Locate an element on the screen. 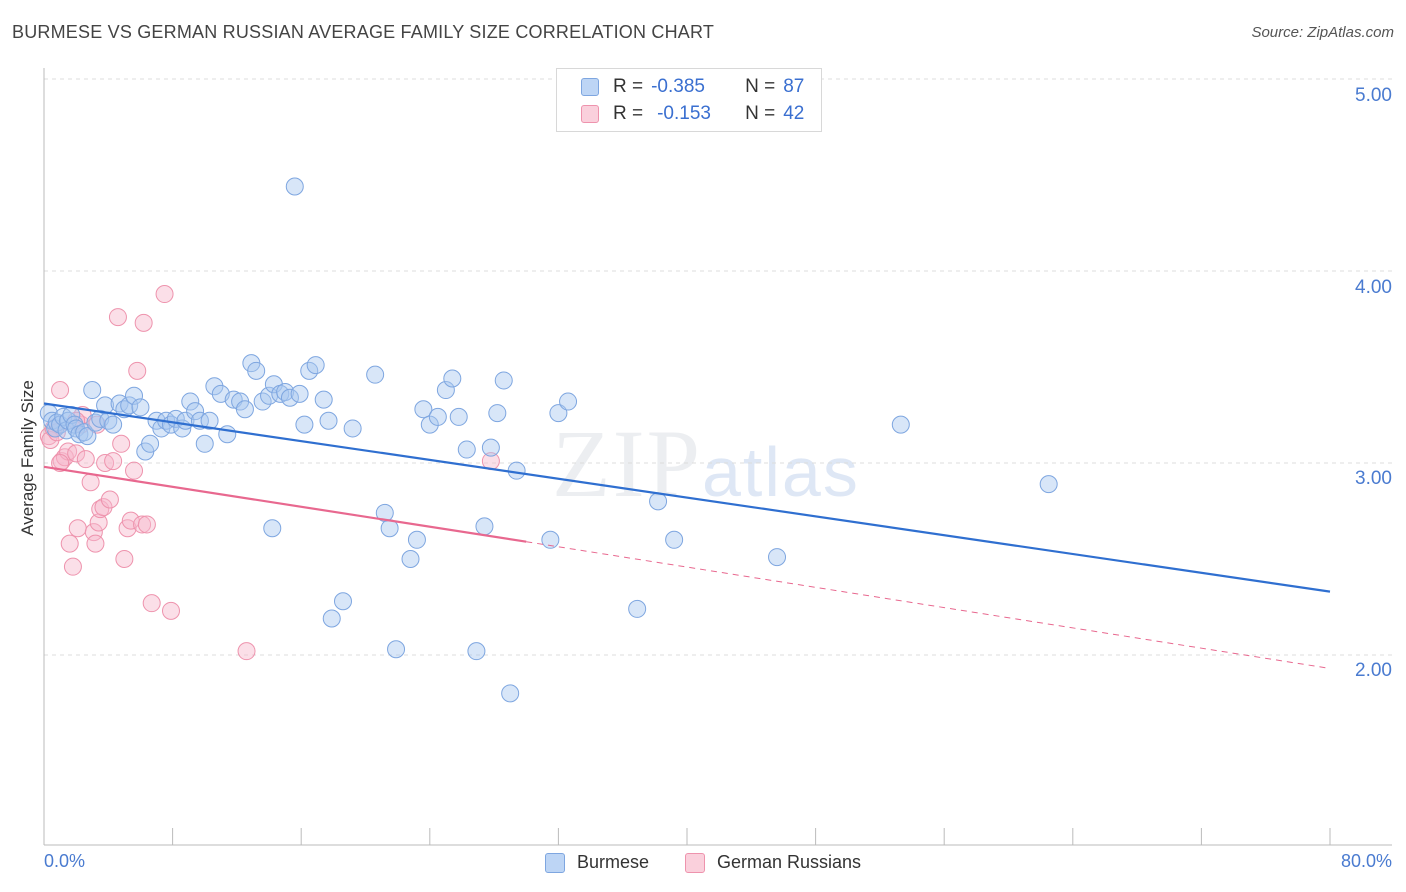 This screenshot has width=1406, height=892. x-tick-label-min: 0.0% is located at coordinates (65, 861).